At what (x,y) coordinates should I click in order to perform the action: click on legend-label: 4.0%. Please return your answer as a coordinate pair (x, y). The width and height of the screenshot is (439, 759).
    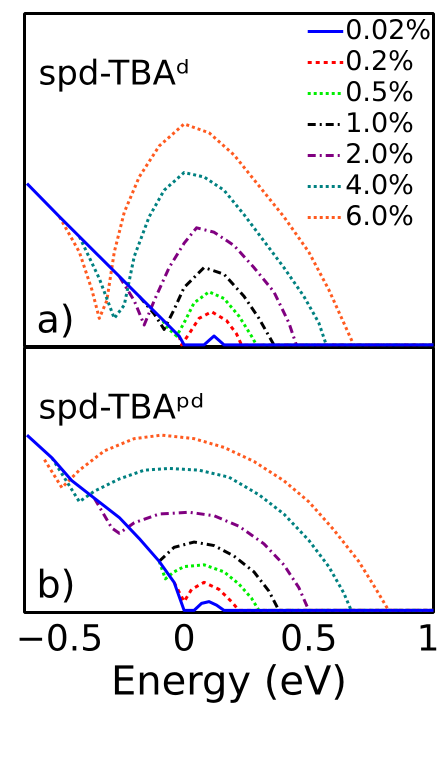
    Looking at the image, I should click on (379, 185).